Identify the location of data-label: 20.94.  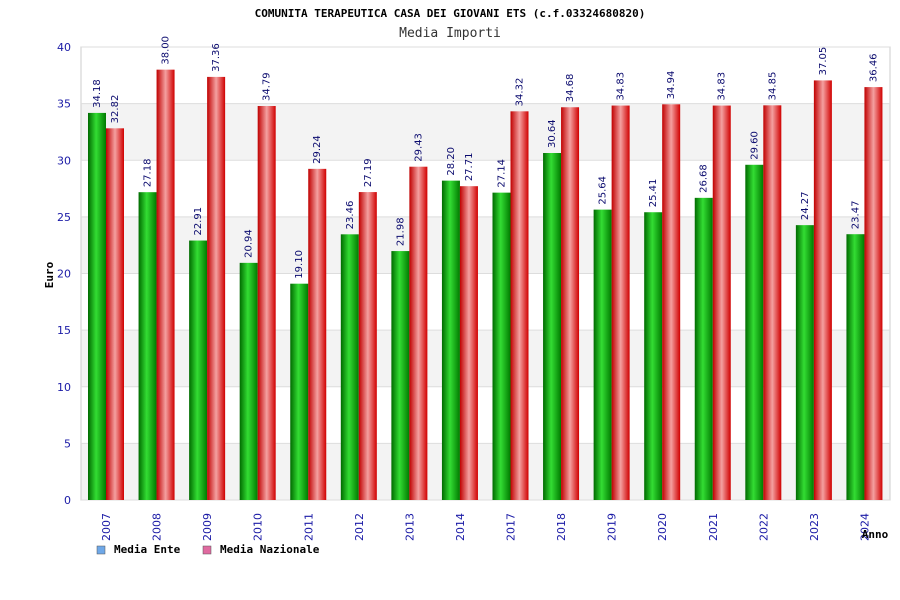
(249, 243).